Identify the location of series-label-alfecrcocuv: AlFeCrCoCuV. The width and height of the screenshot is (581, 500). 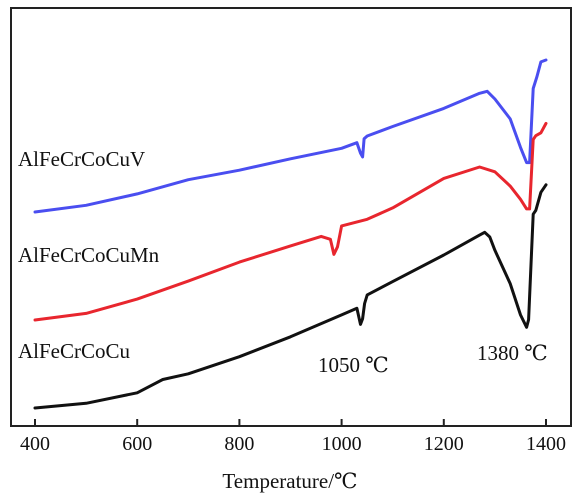
(81, 159).